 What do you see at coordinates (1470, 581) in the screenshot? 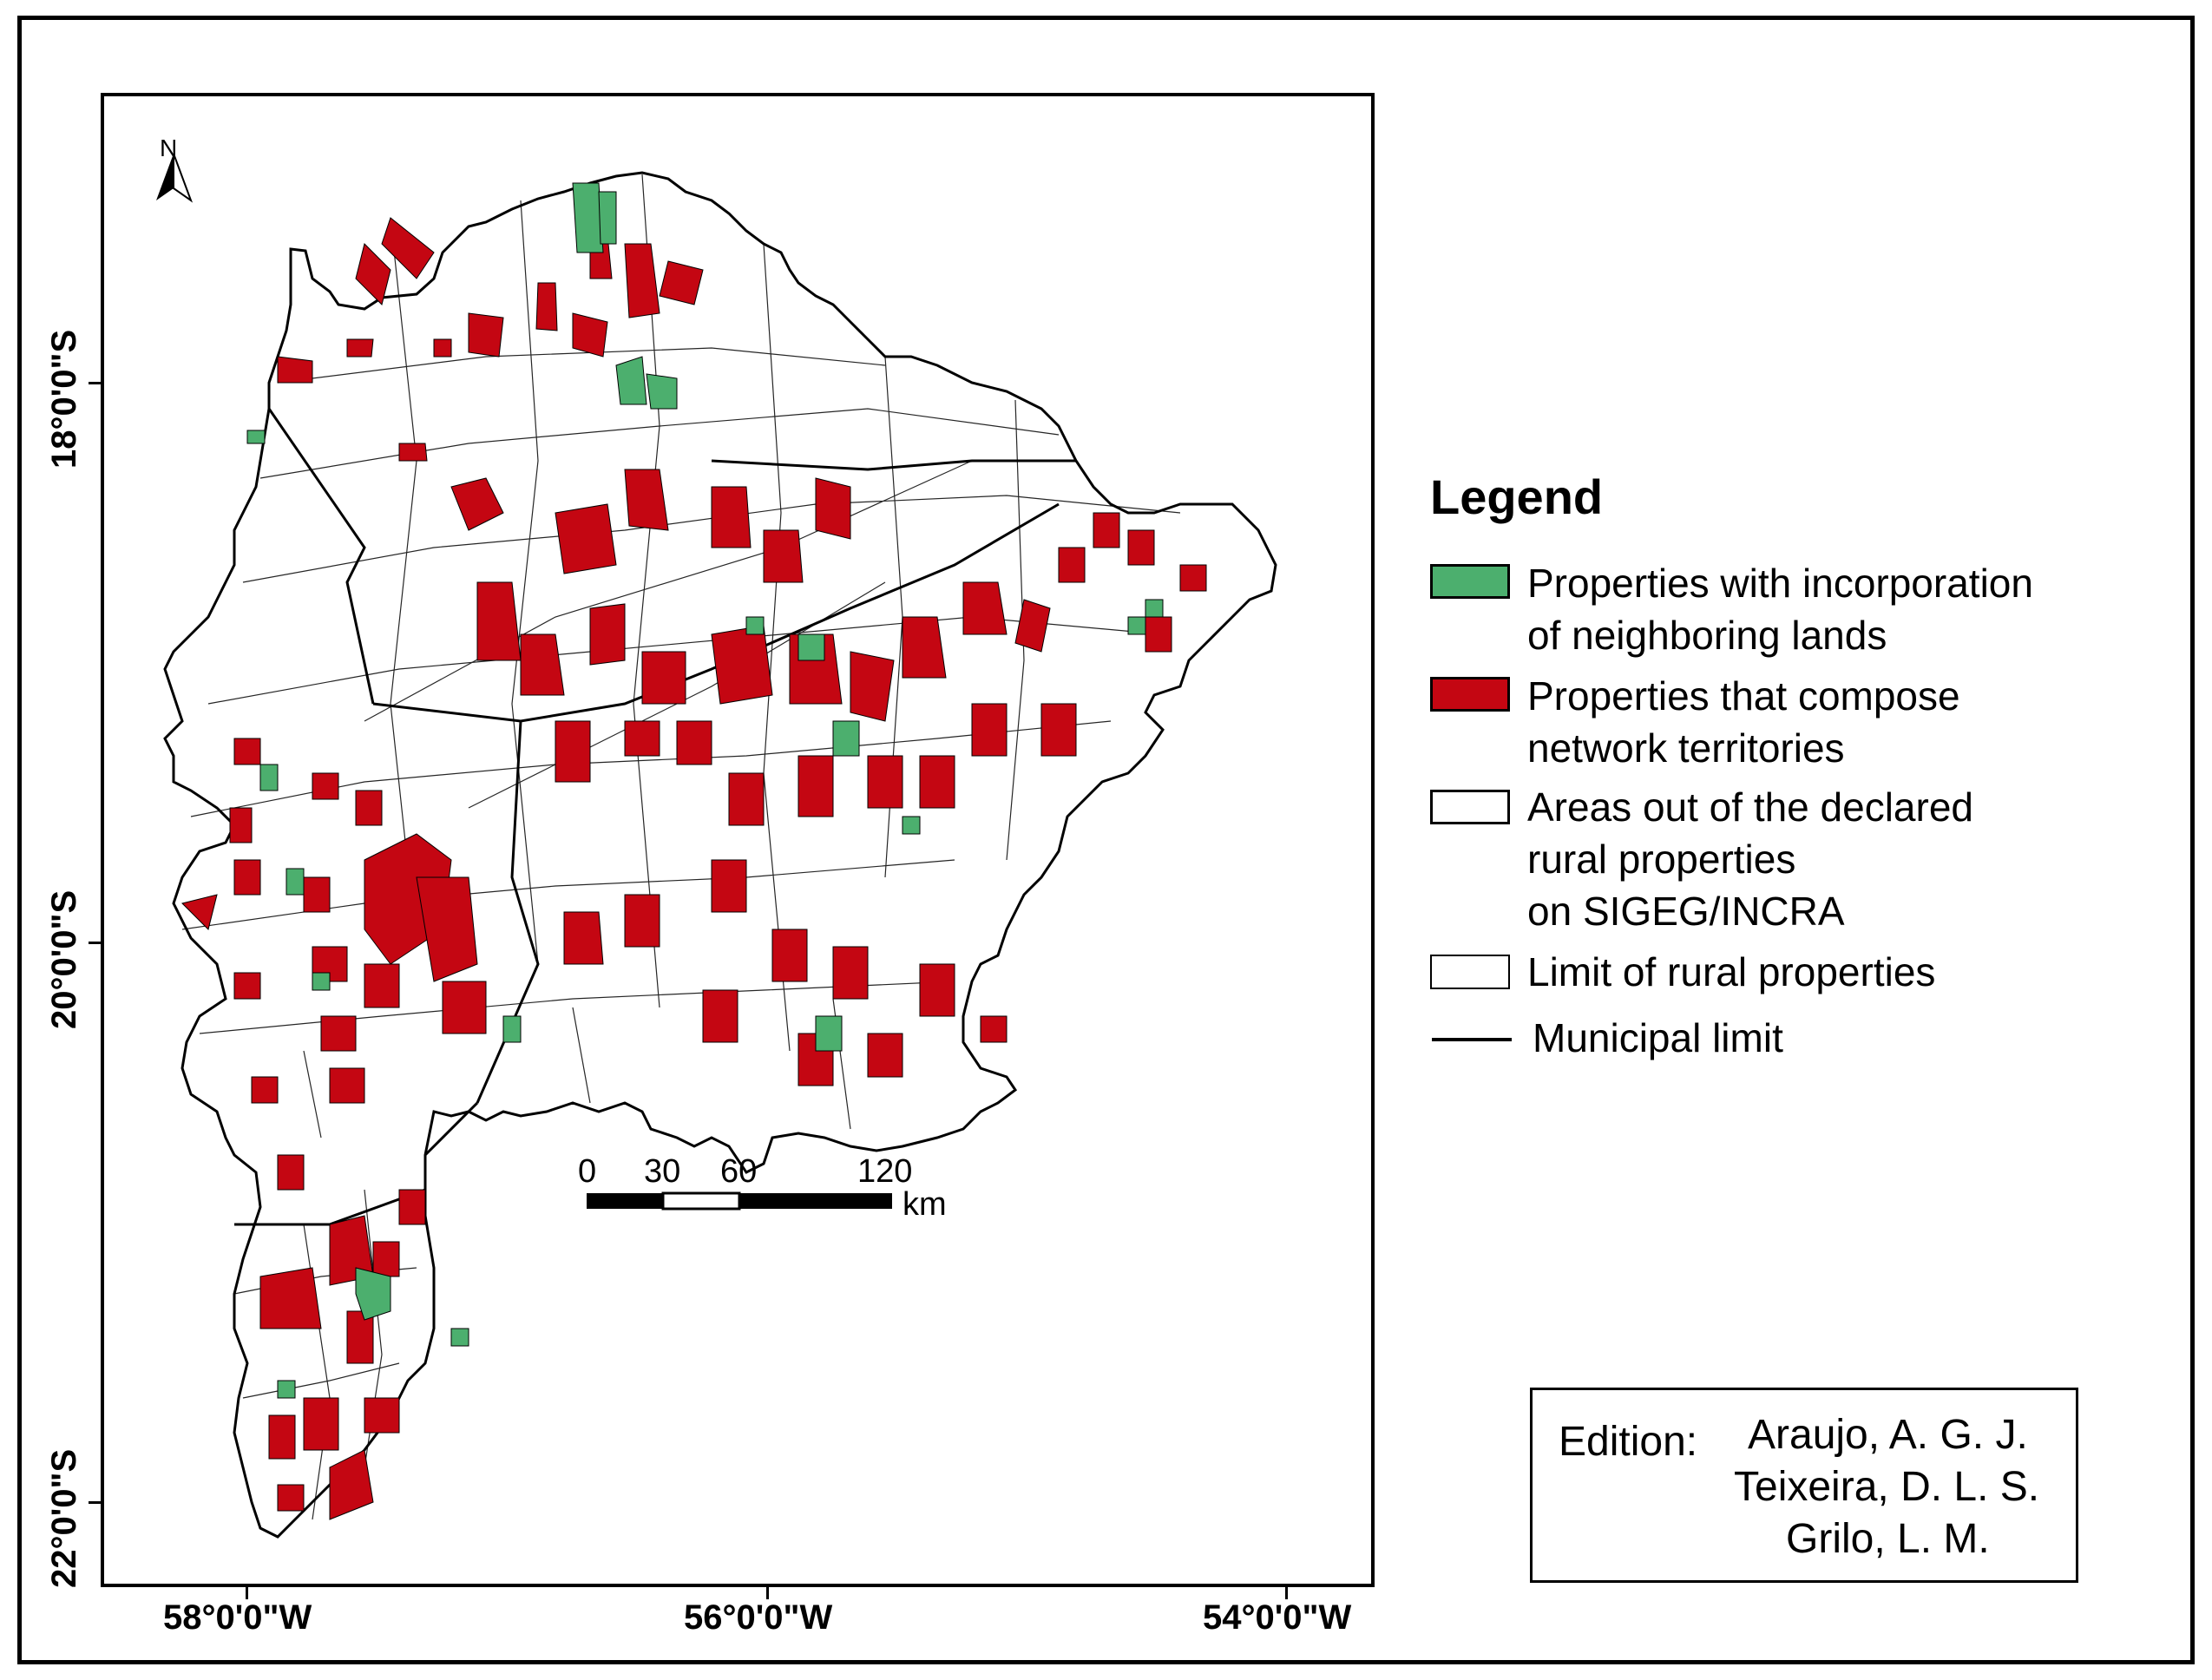
I see `legend-swatch-incorporation` at bounding box center [1470, 581].